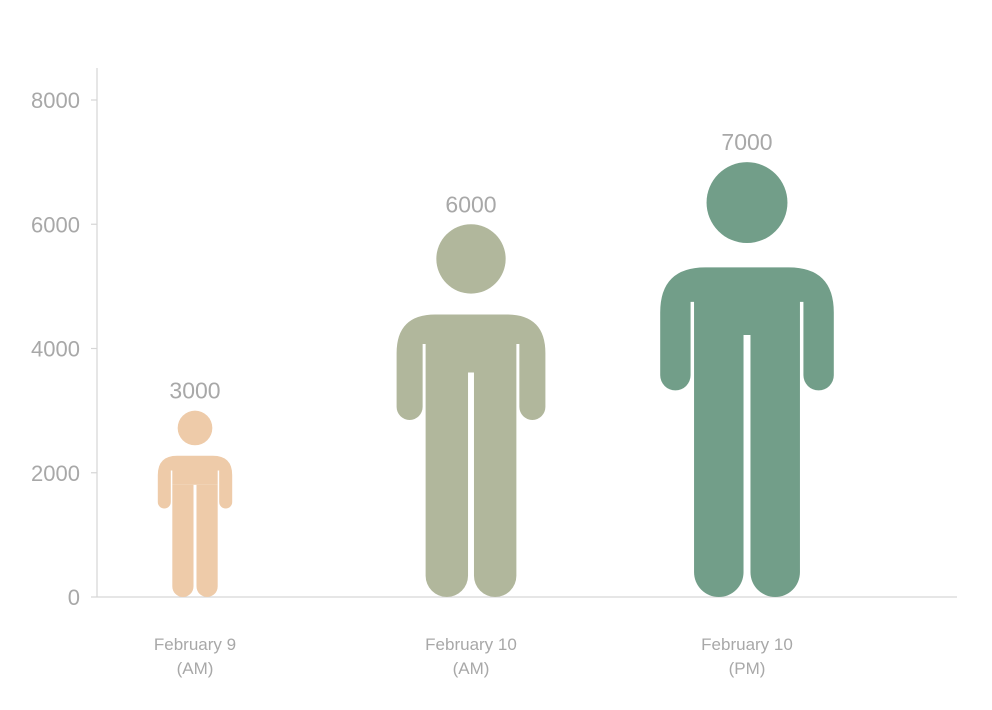 Image resolution: width=992 pixels, height=710 pixels. What do you see at coordinates (55, 224) in the screenshot?
I see `y-tick-label: 6000` at bounding box center [55, 224].